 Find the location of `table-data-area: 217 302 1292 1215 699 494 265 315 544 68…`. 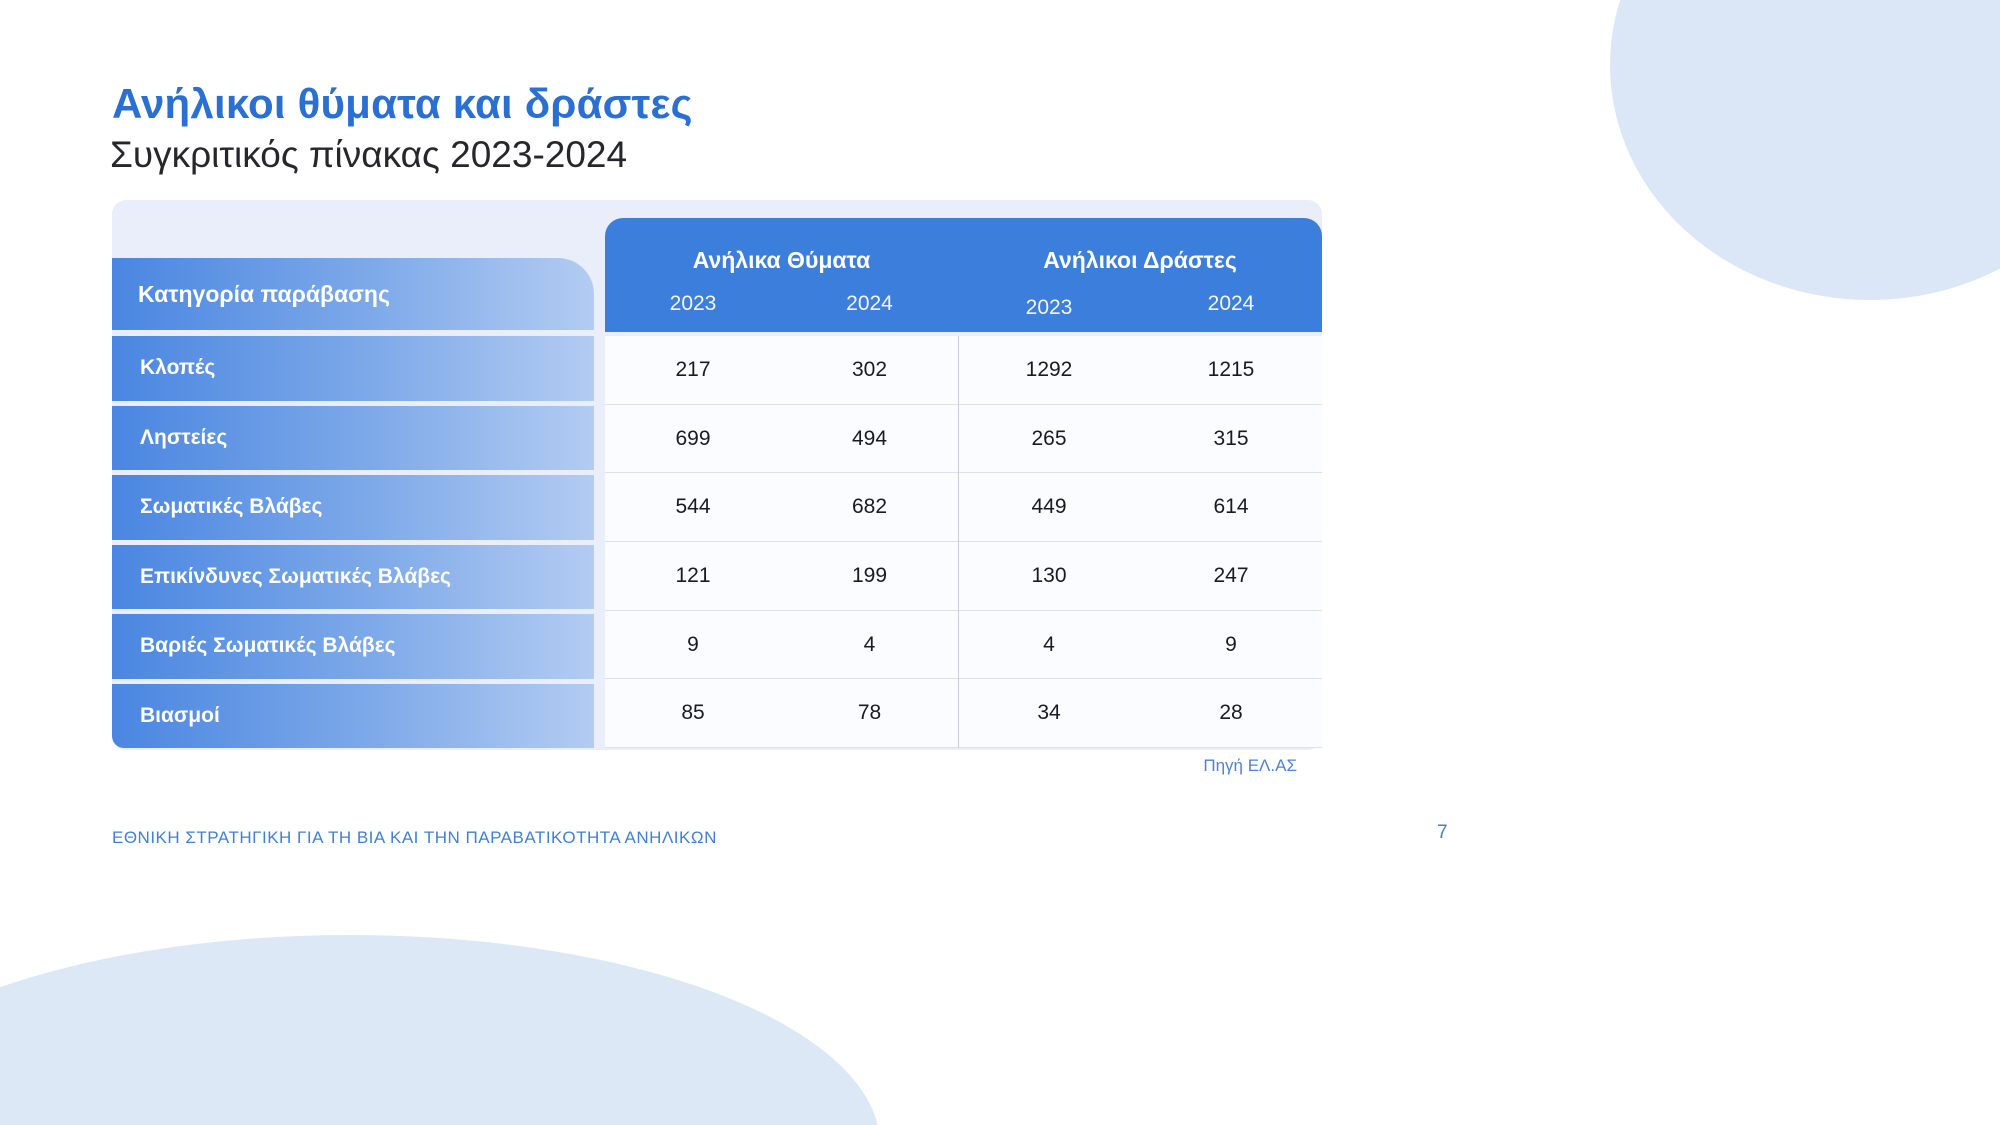

table-data-area: 217 302 1292 1215 699 494 265 315 544 68… is located at coordinates (963, 542).